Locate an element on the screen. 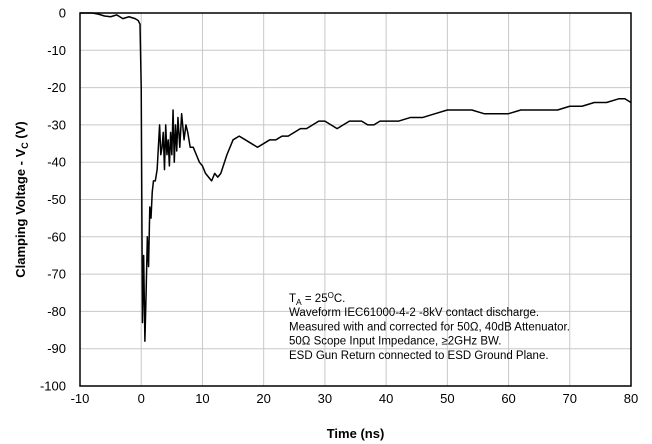 Image resolution: width=652 pixels, height=444 pixels. y-tick-label: -70 is located at coordinates (56, 274).